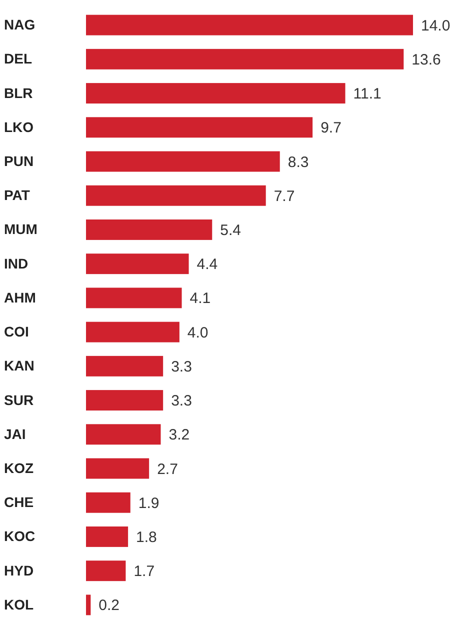 The height and width of the screenshot is (625, 473). I want to click on data-label: 1.8, so click(146, 537).